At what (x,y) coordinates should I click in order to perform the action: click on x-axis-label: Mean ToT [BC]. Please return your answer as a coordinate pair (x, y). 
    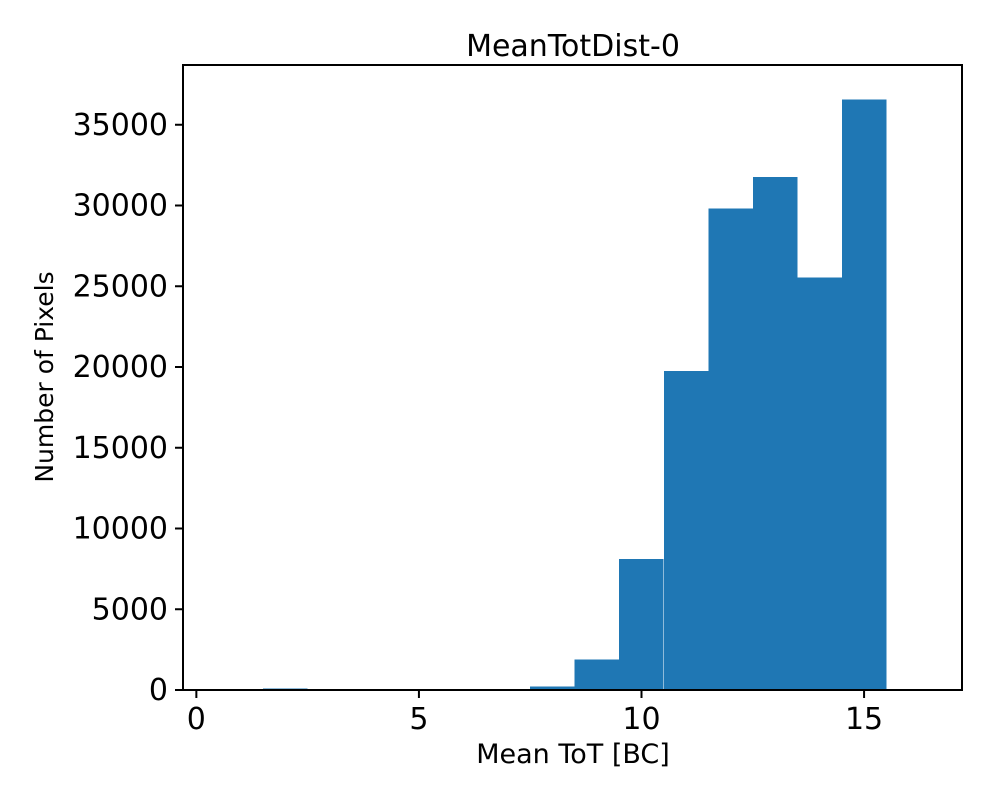
    Looking at the image, I should click on (573, 754).